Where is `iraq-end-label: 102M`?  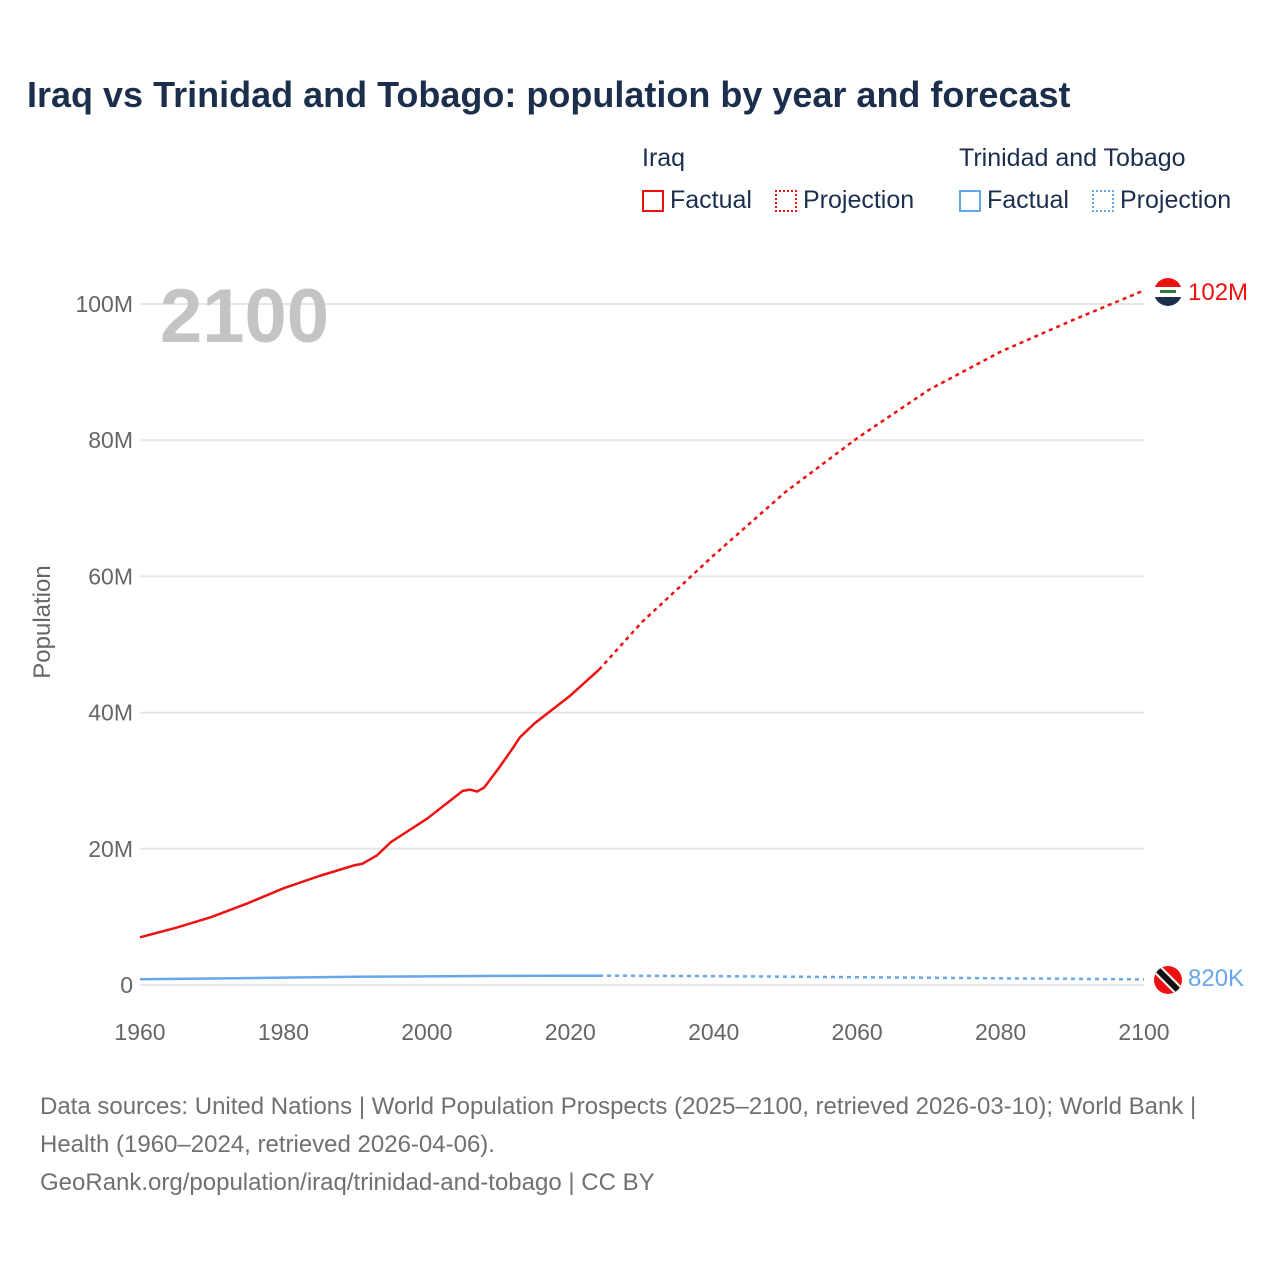
iraq-end-label: 102M is located at coordinates (1218, 292).